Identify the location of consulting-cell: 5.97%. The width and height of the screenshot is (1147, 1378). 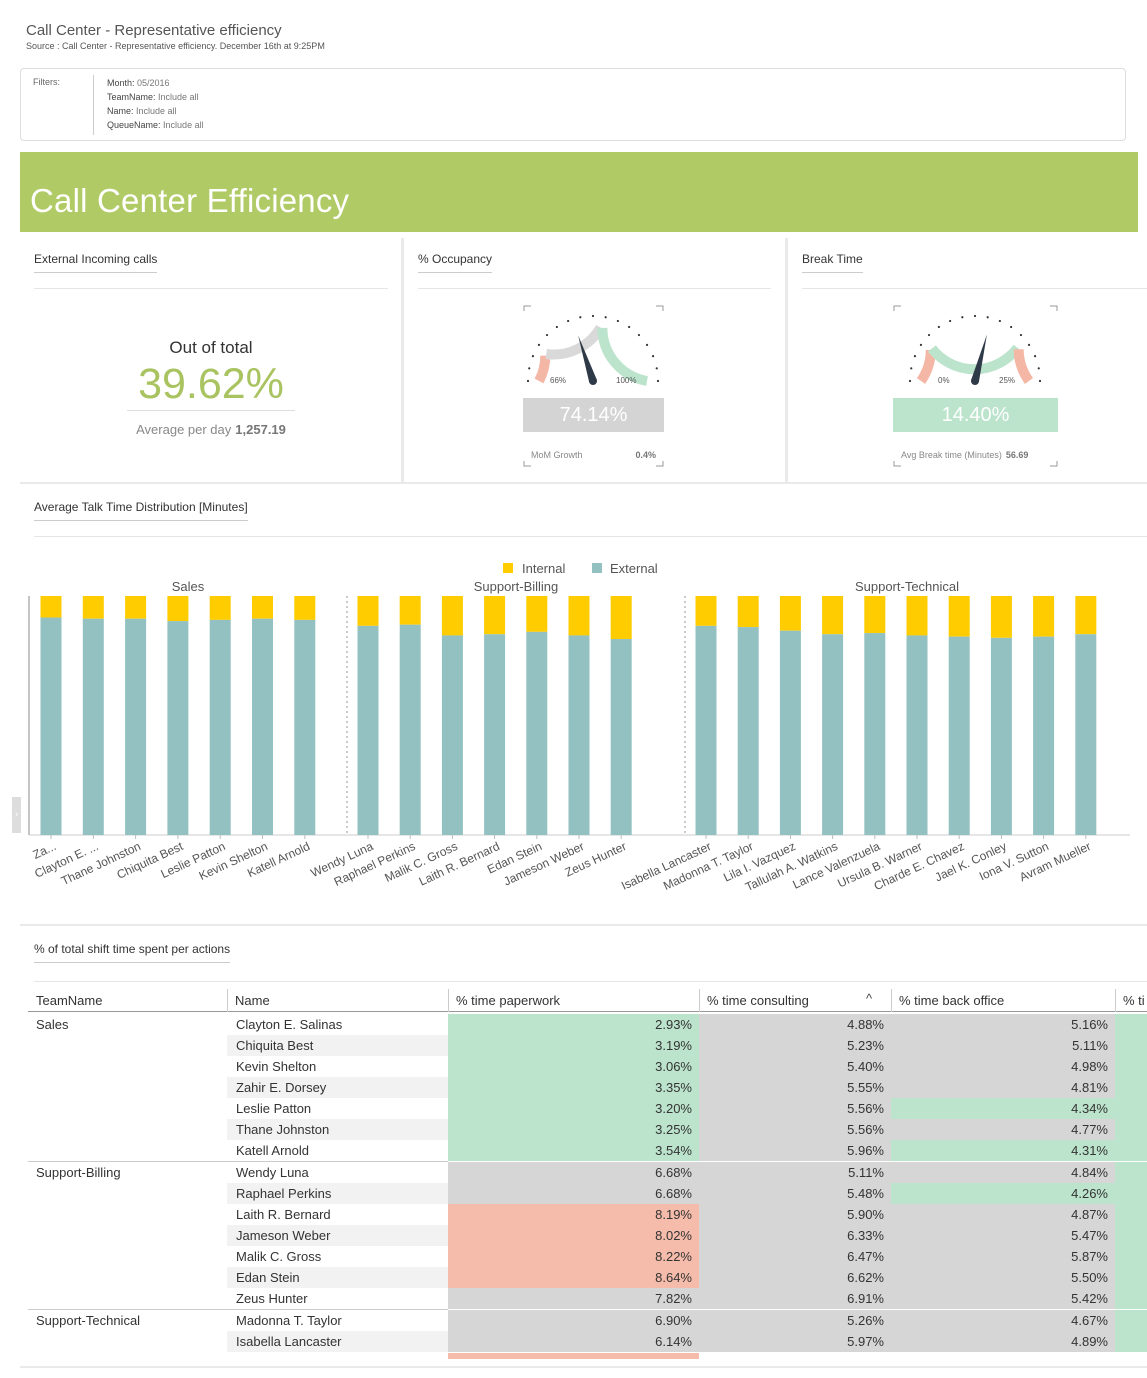
(795, 1341).